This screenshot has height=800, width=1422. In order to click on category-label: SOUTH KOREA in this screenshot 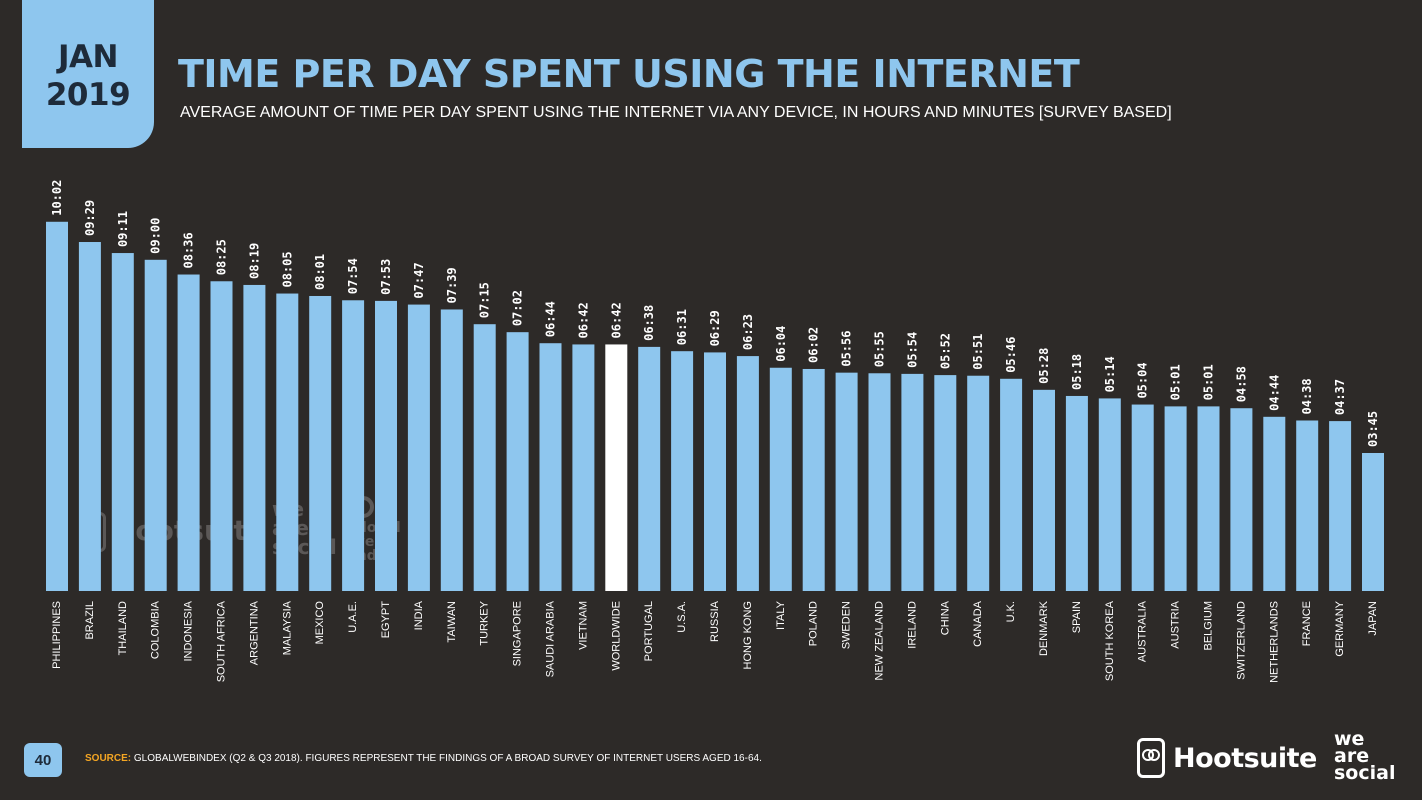, I will do `click(1110, 640)`.